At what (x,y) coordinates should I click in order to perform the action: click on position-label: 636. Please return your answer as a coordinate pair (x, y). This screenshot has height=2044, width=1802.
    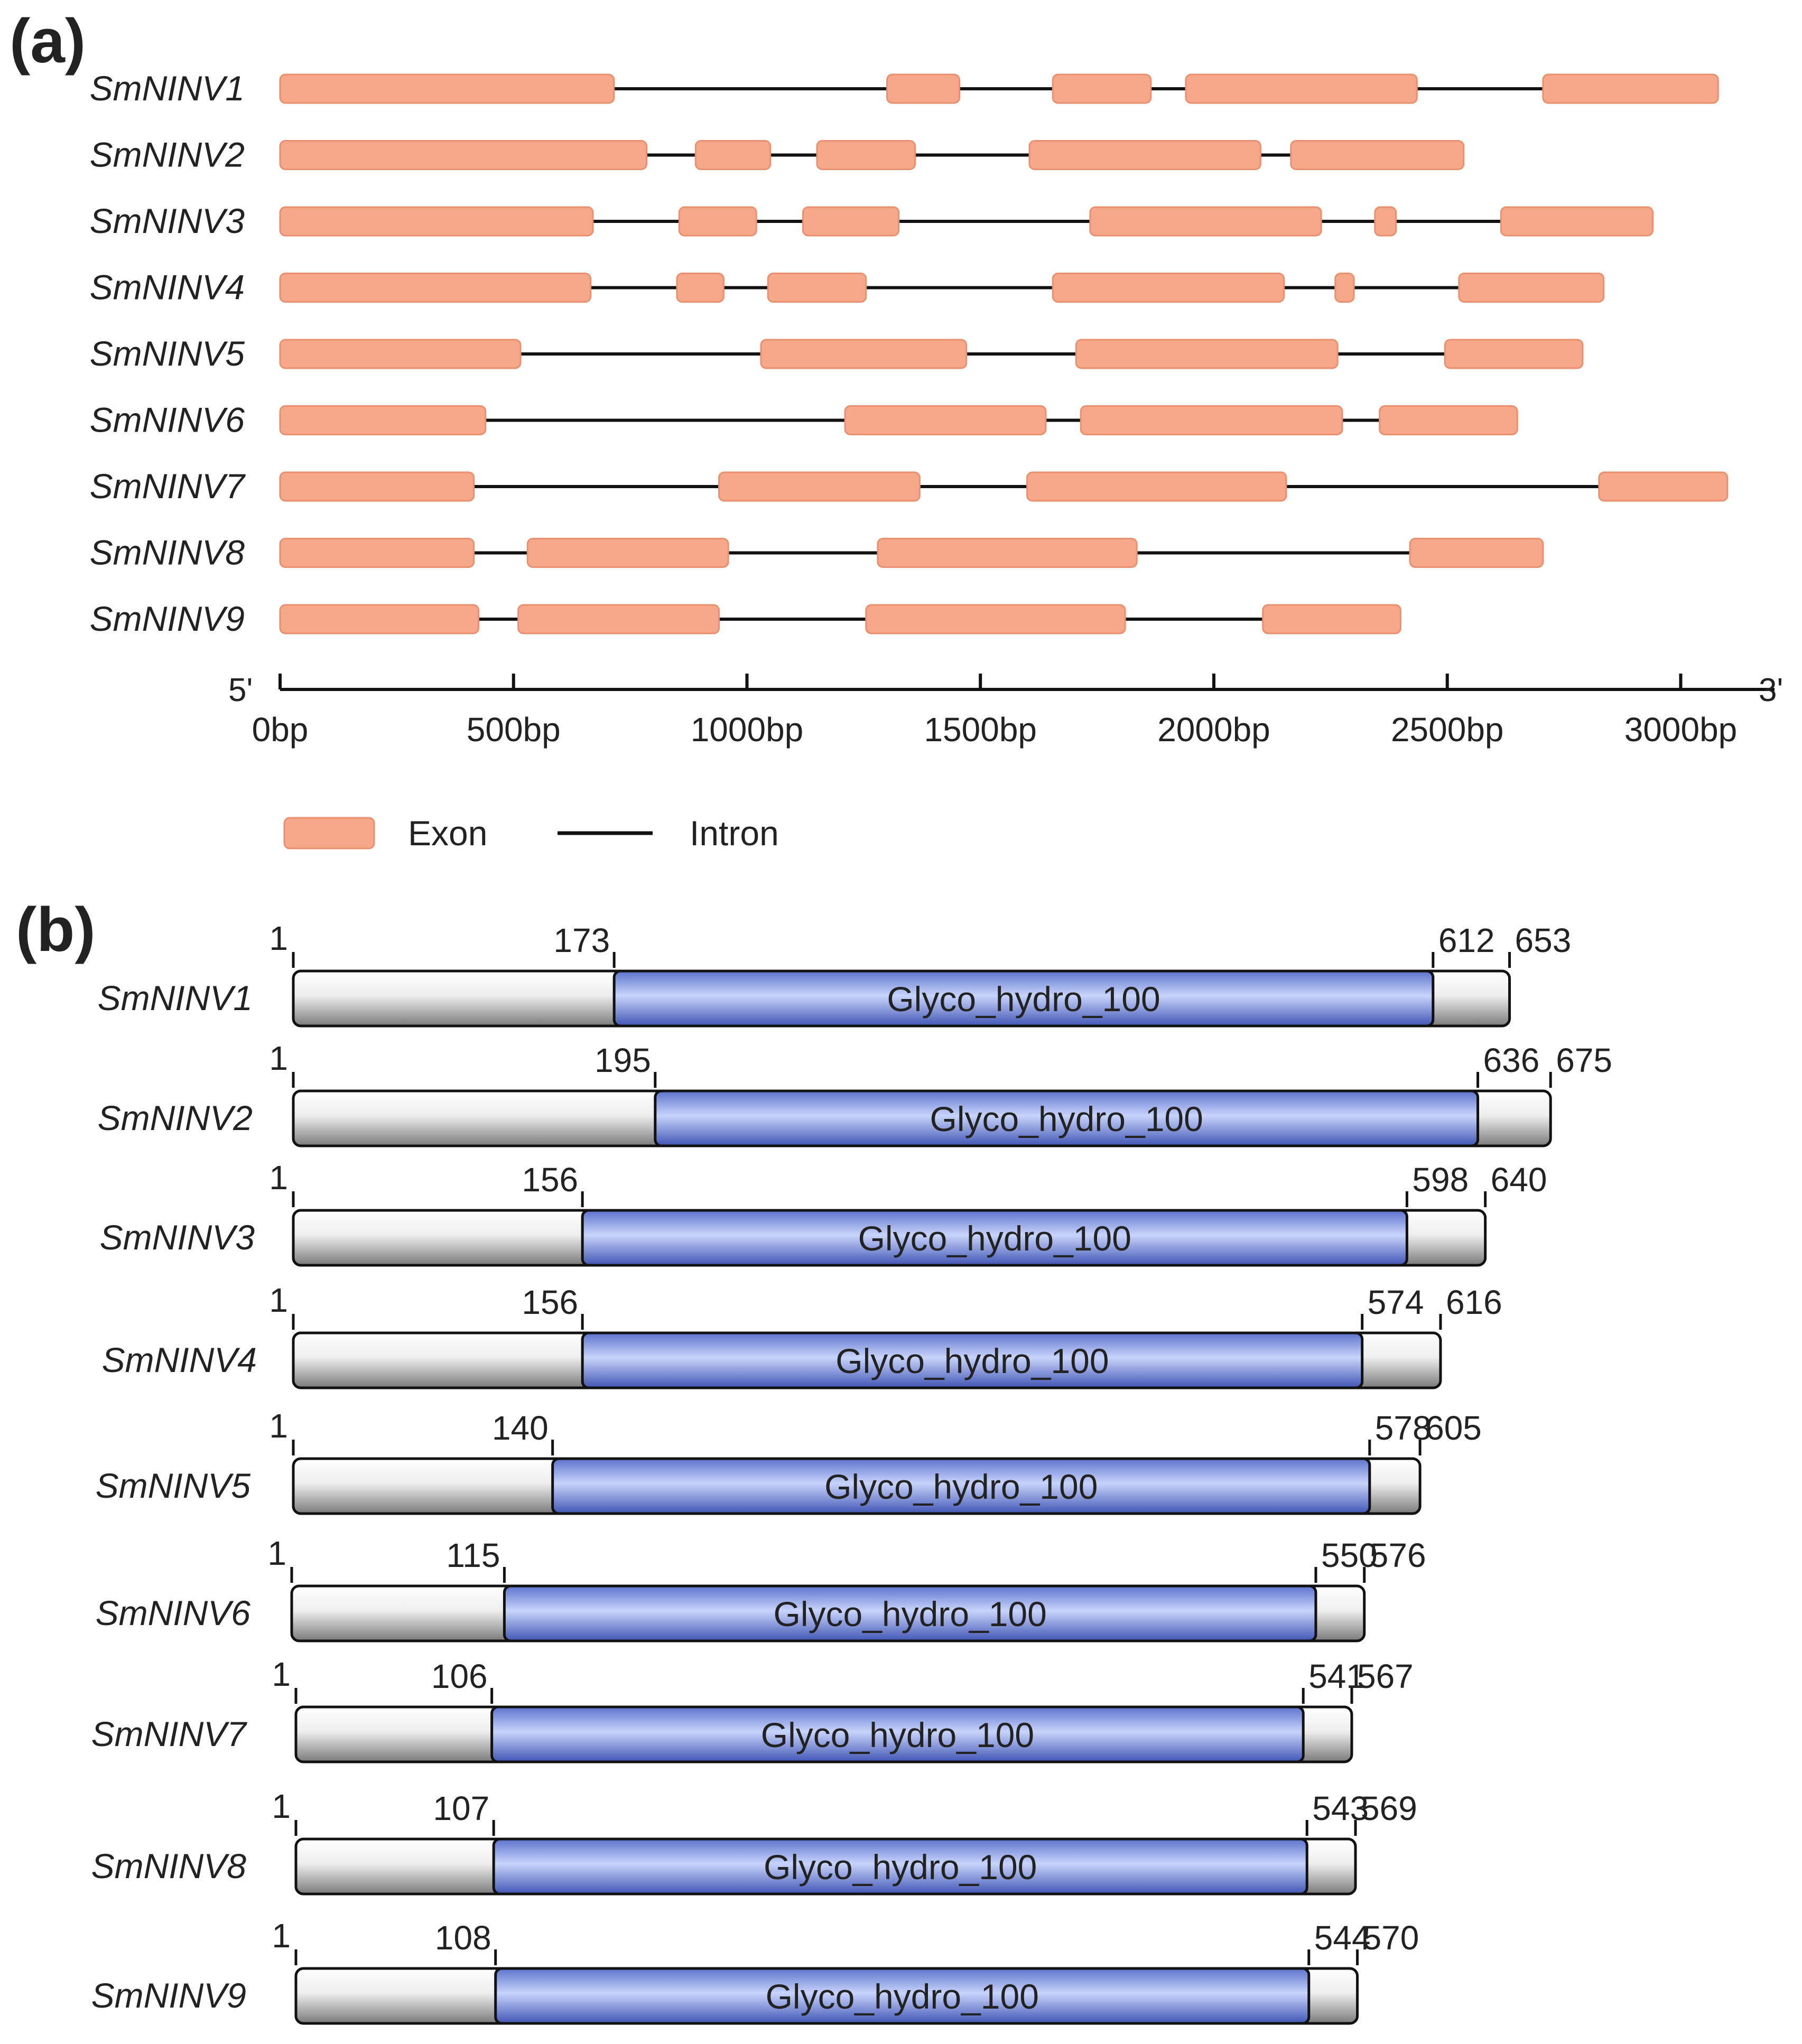
    Looking at the image, I should click on (1511, 1060).